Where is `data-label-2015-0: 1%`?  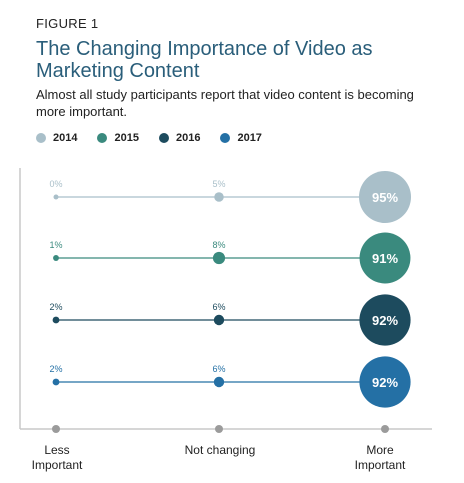 data-label-2015-0: 1% is located at coordinates (55, 245).